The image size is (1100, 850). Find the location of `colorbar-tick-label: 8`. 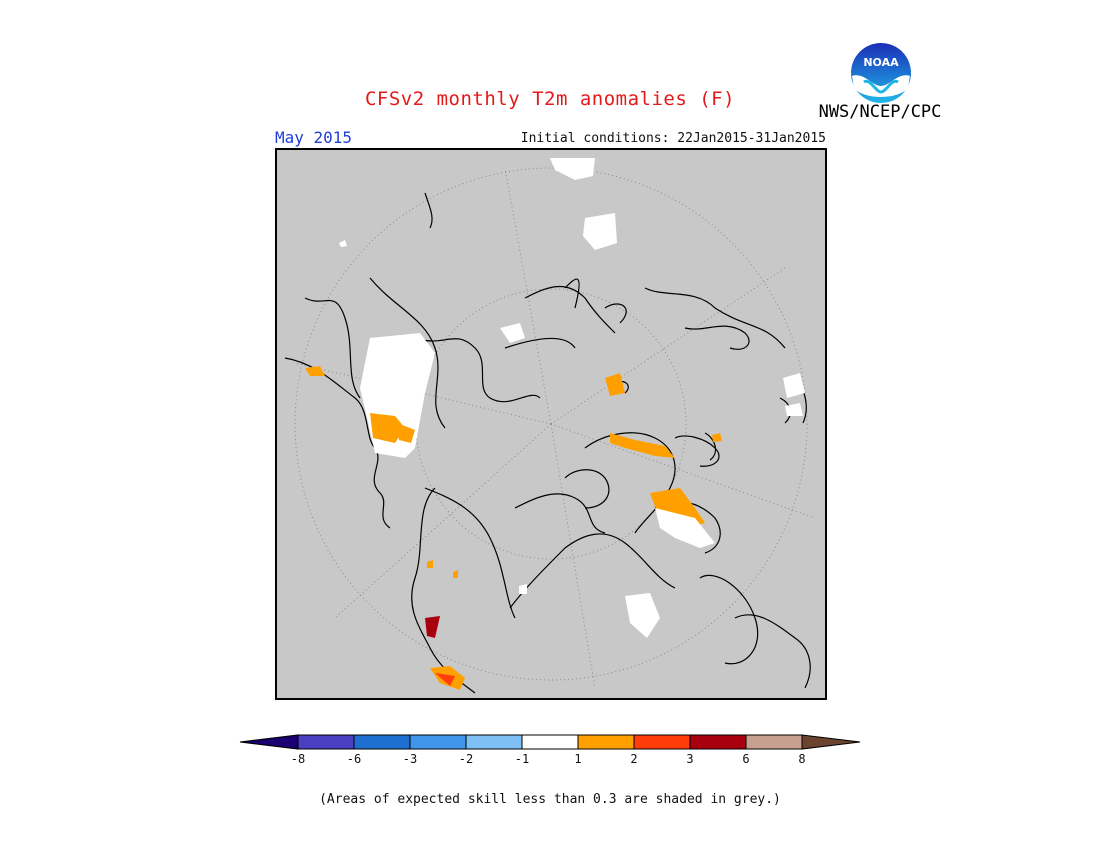

colorbar-tick-label: 8 is located at coordinates (801, 759).